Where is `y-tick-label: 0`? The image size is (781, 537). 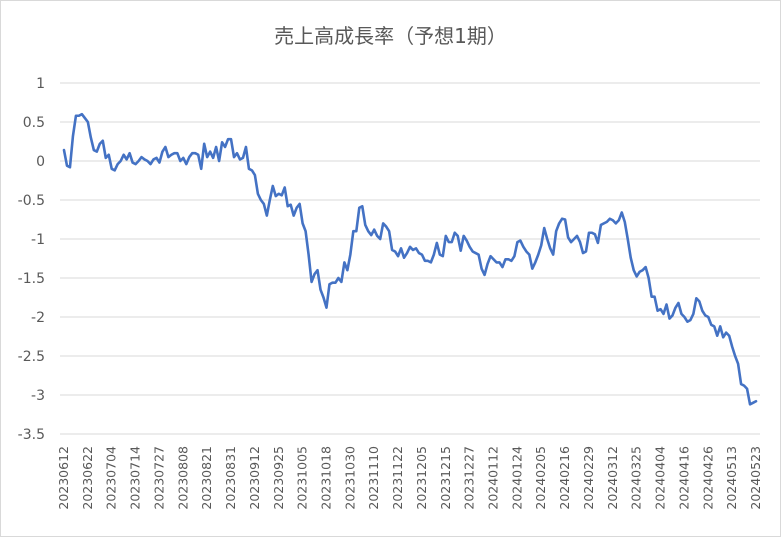
y-tick-label: 0 is located at coordinates (40, 162).